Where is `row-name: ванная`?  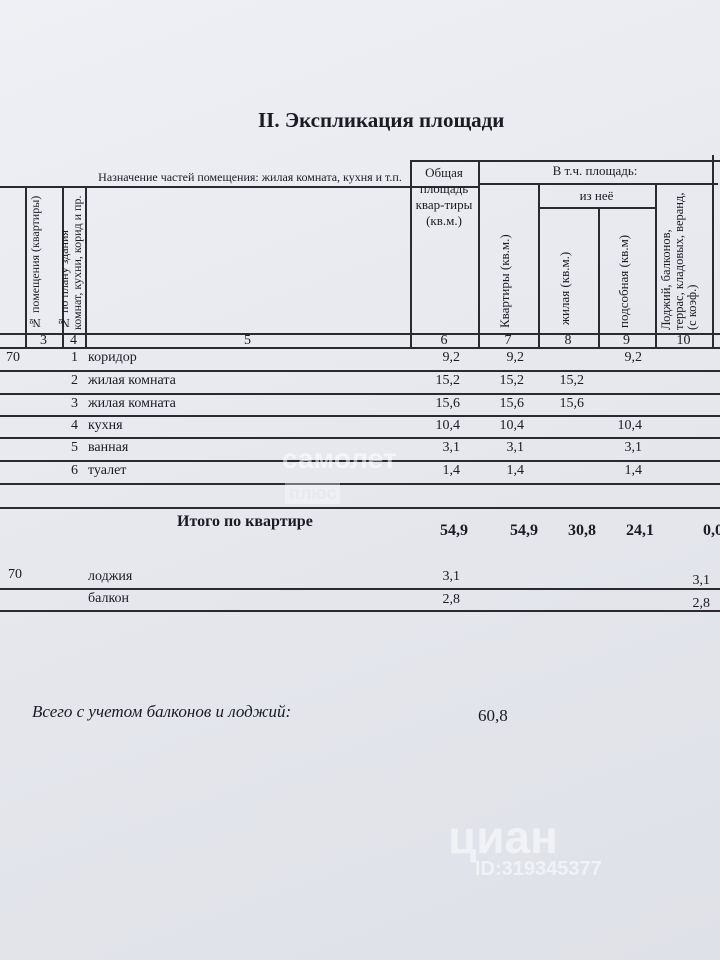 row-name: ванная is located at coordinates (108, 447).